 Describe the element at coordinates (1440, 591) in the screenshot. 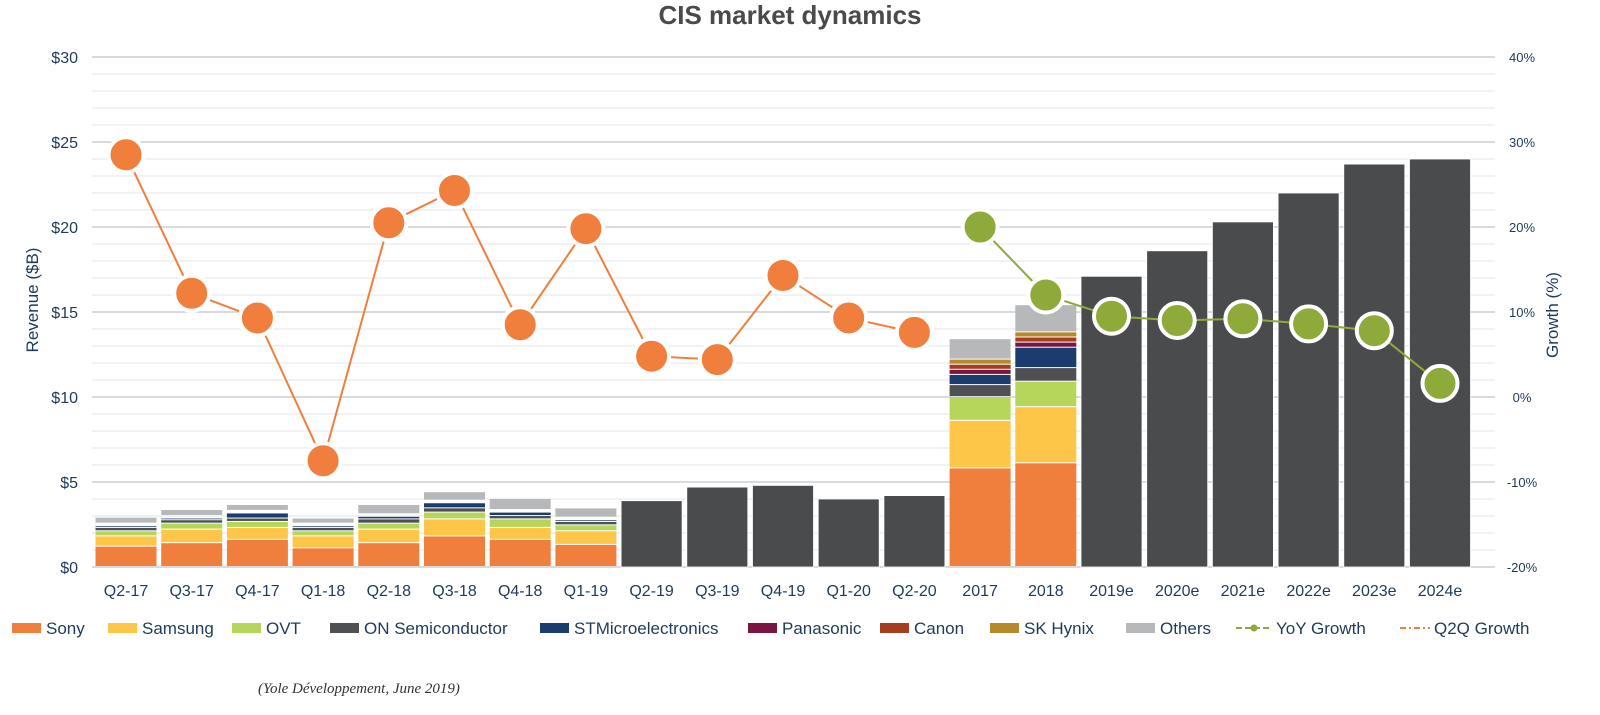

I see `x-tick-label: 2024e` at that location.